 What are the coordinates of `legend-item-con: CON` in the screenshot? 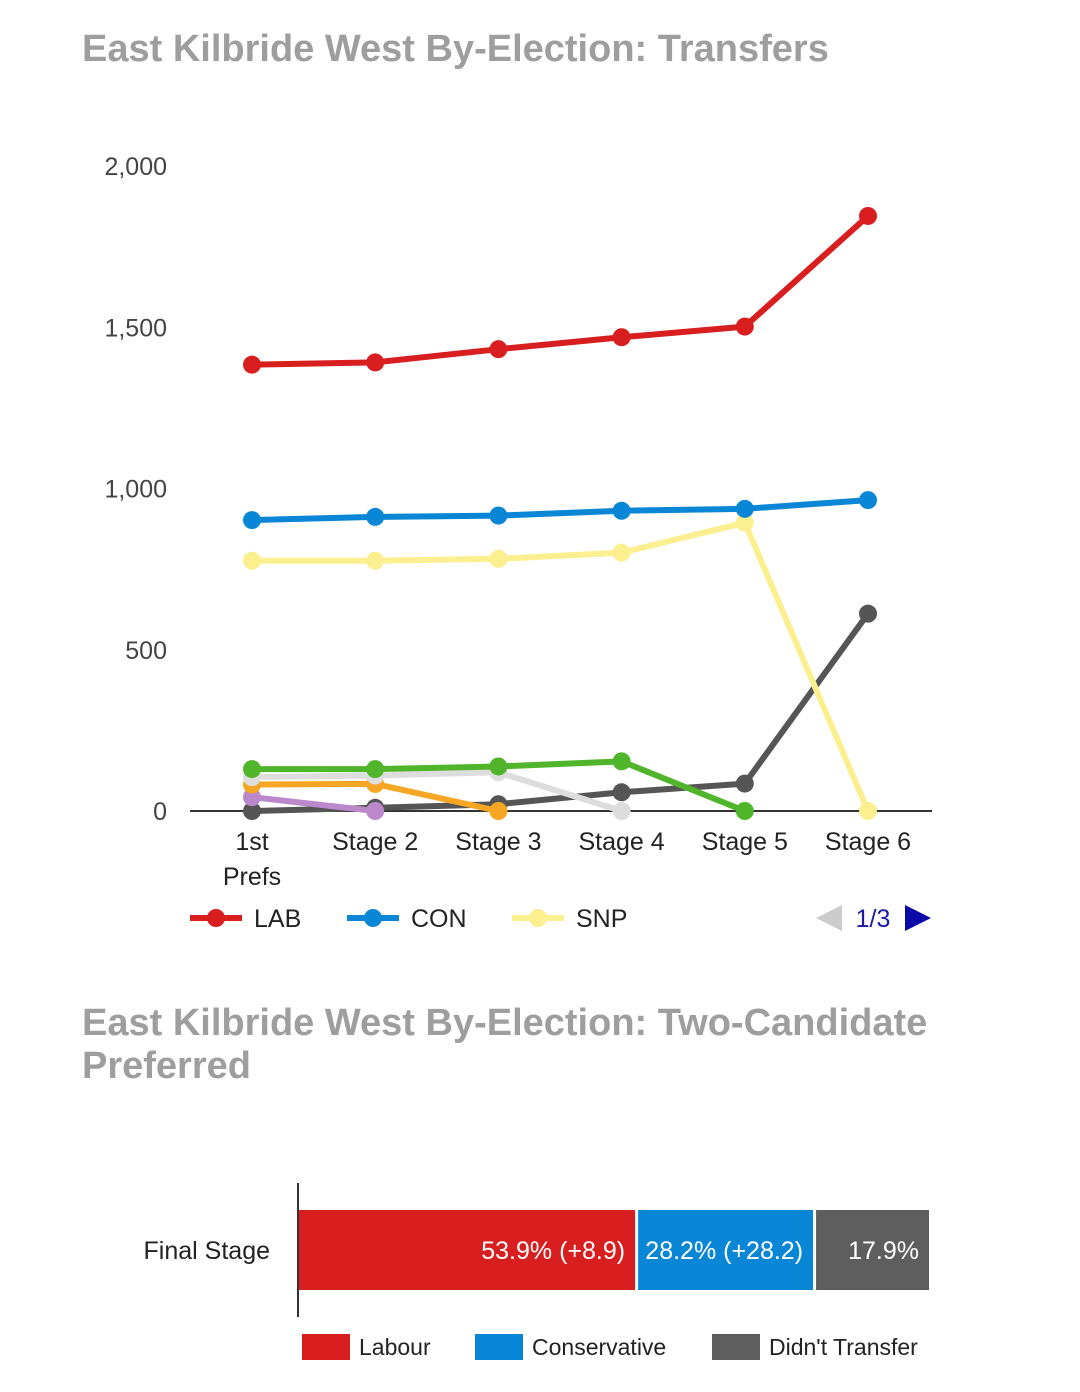 It's located at (407, 919).